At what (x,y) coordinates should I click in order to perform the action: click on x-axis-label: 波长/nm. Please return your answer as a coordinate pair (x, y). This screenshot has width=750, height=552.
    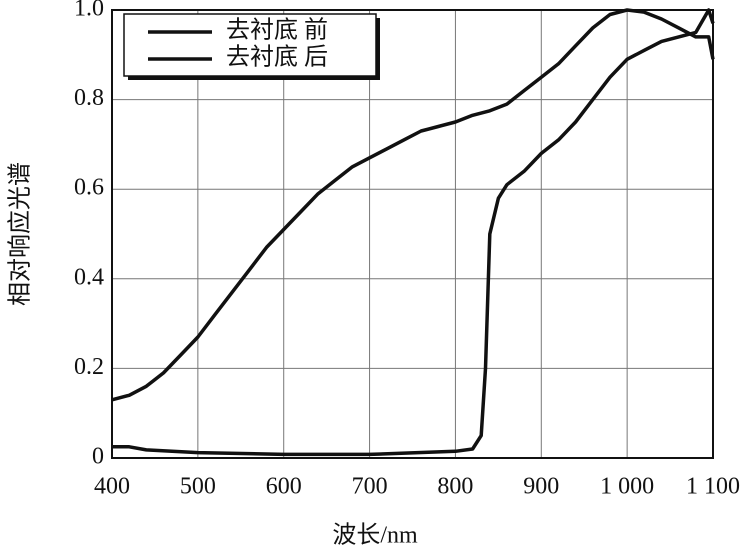
    Looking at the image, I should click on (375, 535).